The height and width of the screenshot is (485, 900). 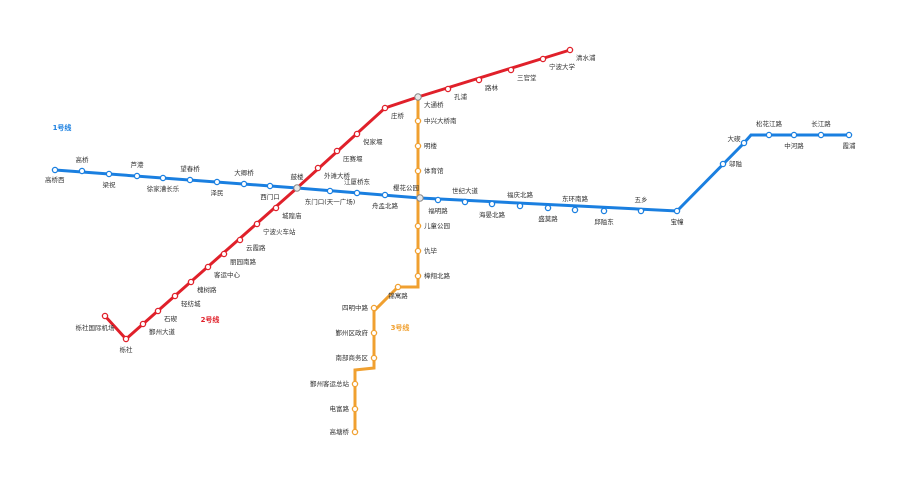 What do you see at coordinates (138, 164) in the screenshot?
I see `station-label: 芦港` at bounding box center [138, 164].